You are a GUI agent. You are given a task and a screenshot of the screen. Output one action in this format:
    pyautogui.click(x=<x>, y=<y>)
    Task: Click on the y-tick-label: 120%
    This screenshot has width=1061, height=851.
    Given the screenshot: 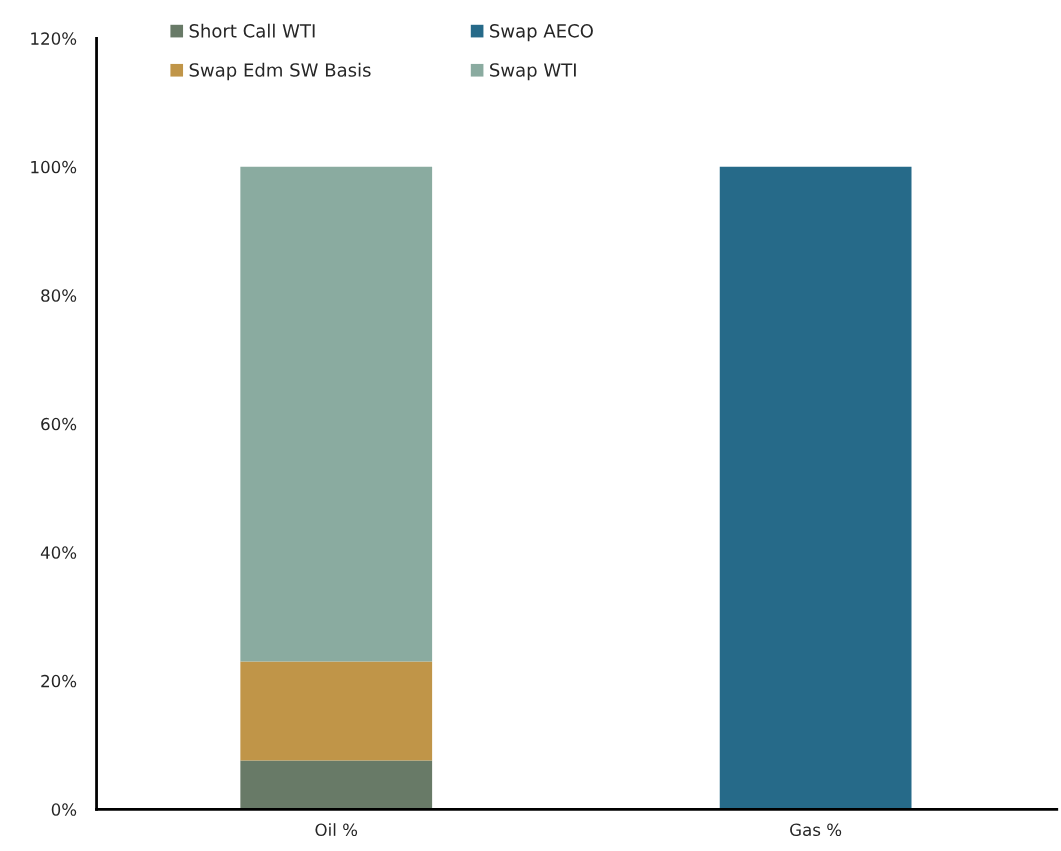 What is the action you would take?
    pyautogui.click(x=54, y=38)
    